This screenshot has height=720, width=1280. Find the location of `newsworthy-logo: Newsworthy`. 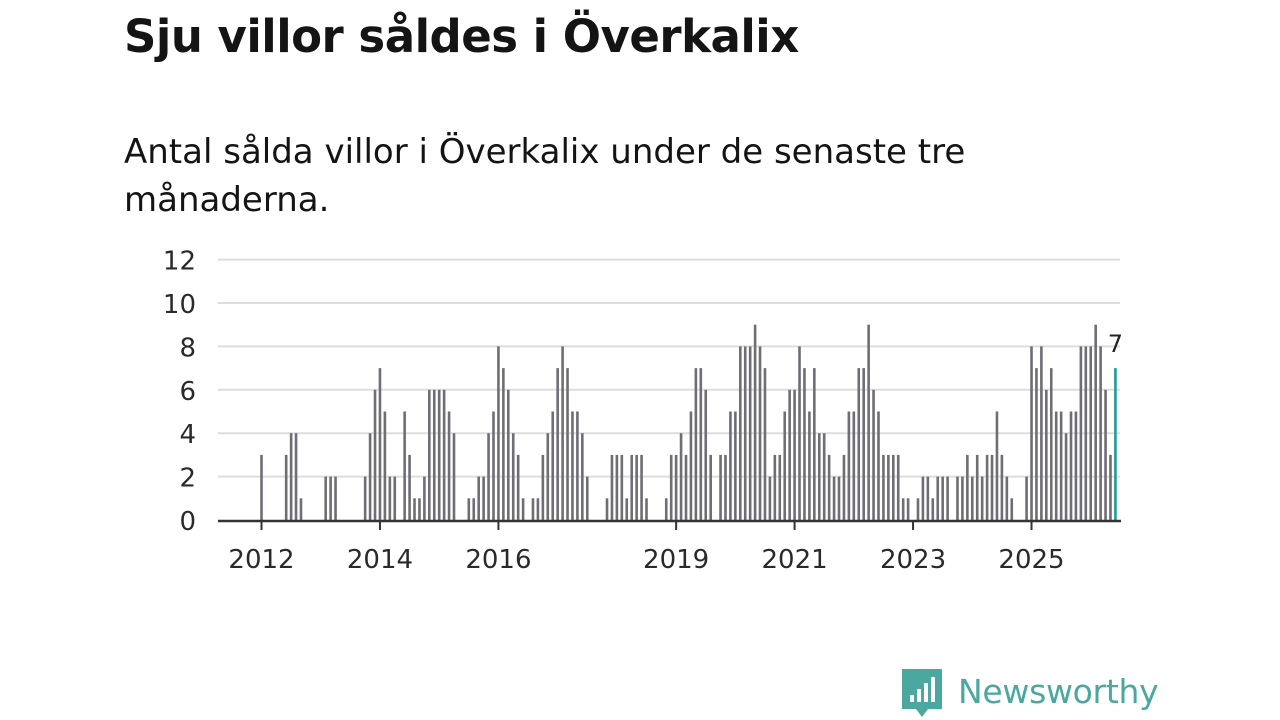

newsworthy-logo: Newsworthy is located at coordinates (1030, 694).